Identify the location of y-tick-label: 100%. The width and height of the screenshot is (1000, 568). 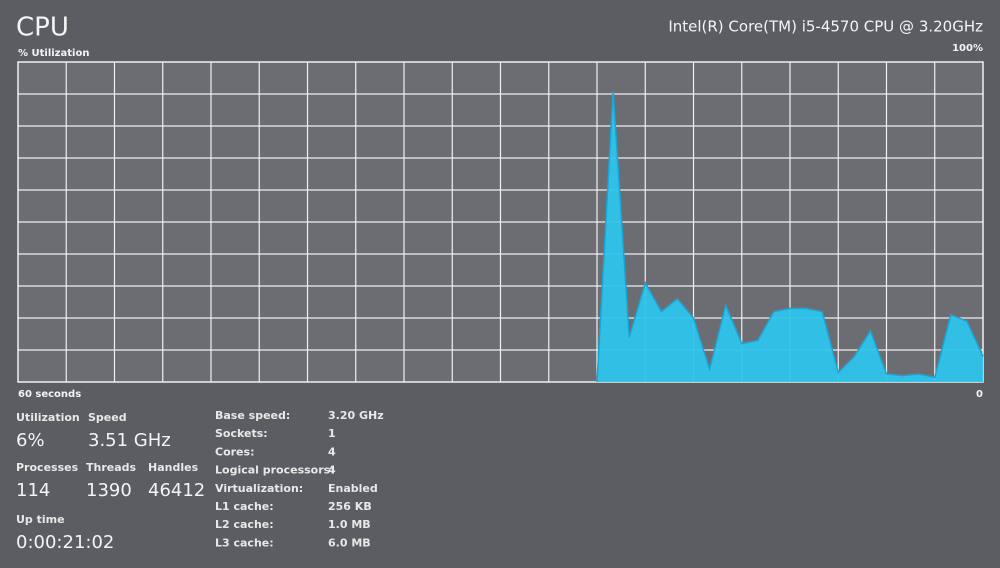
(967, 48).